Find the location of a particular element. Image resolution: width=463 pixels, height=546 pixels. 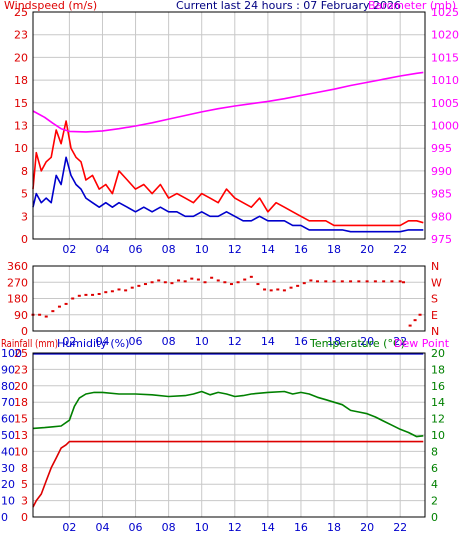

y-left-tick-label: 3 is located at coordinates (24, 216).